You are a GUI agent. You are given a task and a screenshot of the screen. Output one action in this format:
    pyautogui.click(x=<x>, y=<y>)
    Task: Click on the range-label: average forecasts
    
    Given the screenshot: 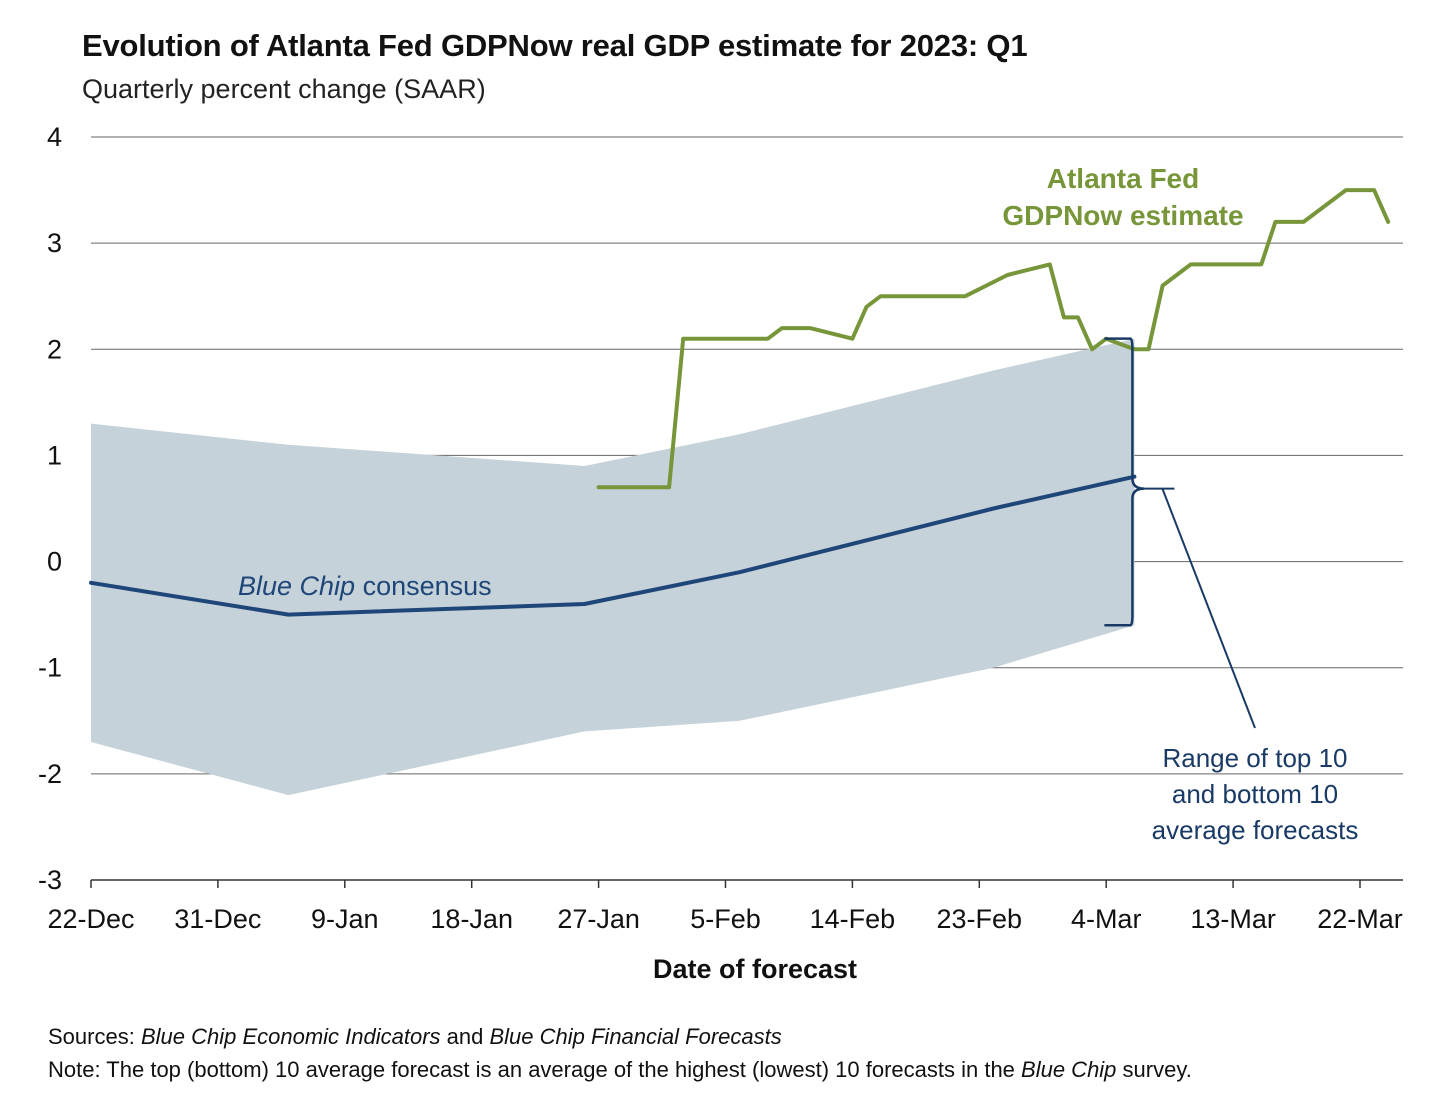 What is the action you would take?
    pyautogui.click(x=1255, y=830)
    